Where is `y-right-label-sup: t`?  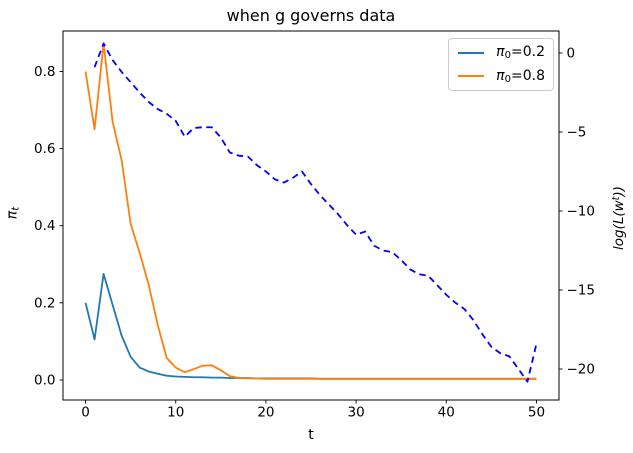
y-right-label-sup: t is located at coordinates (616, 198).